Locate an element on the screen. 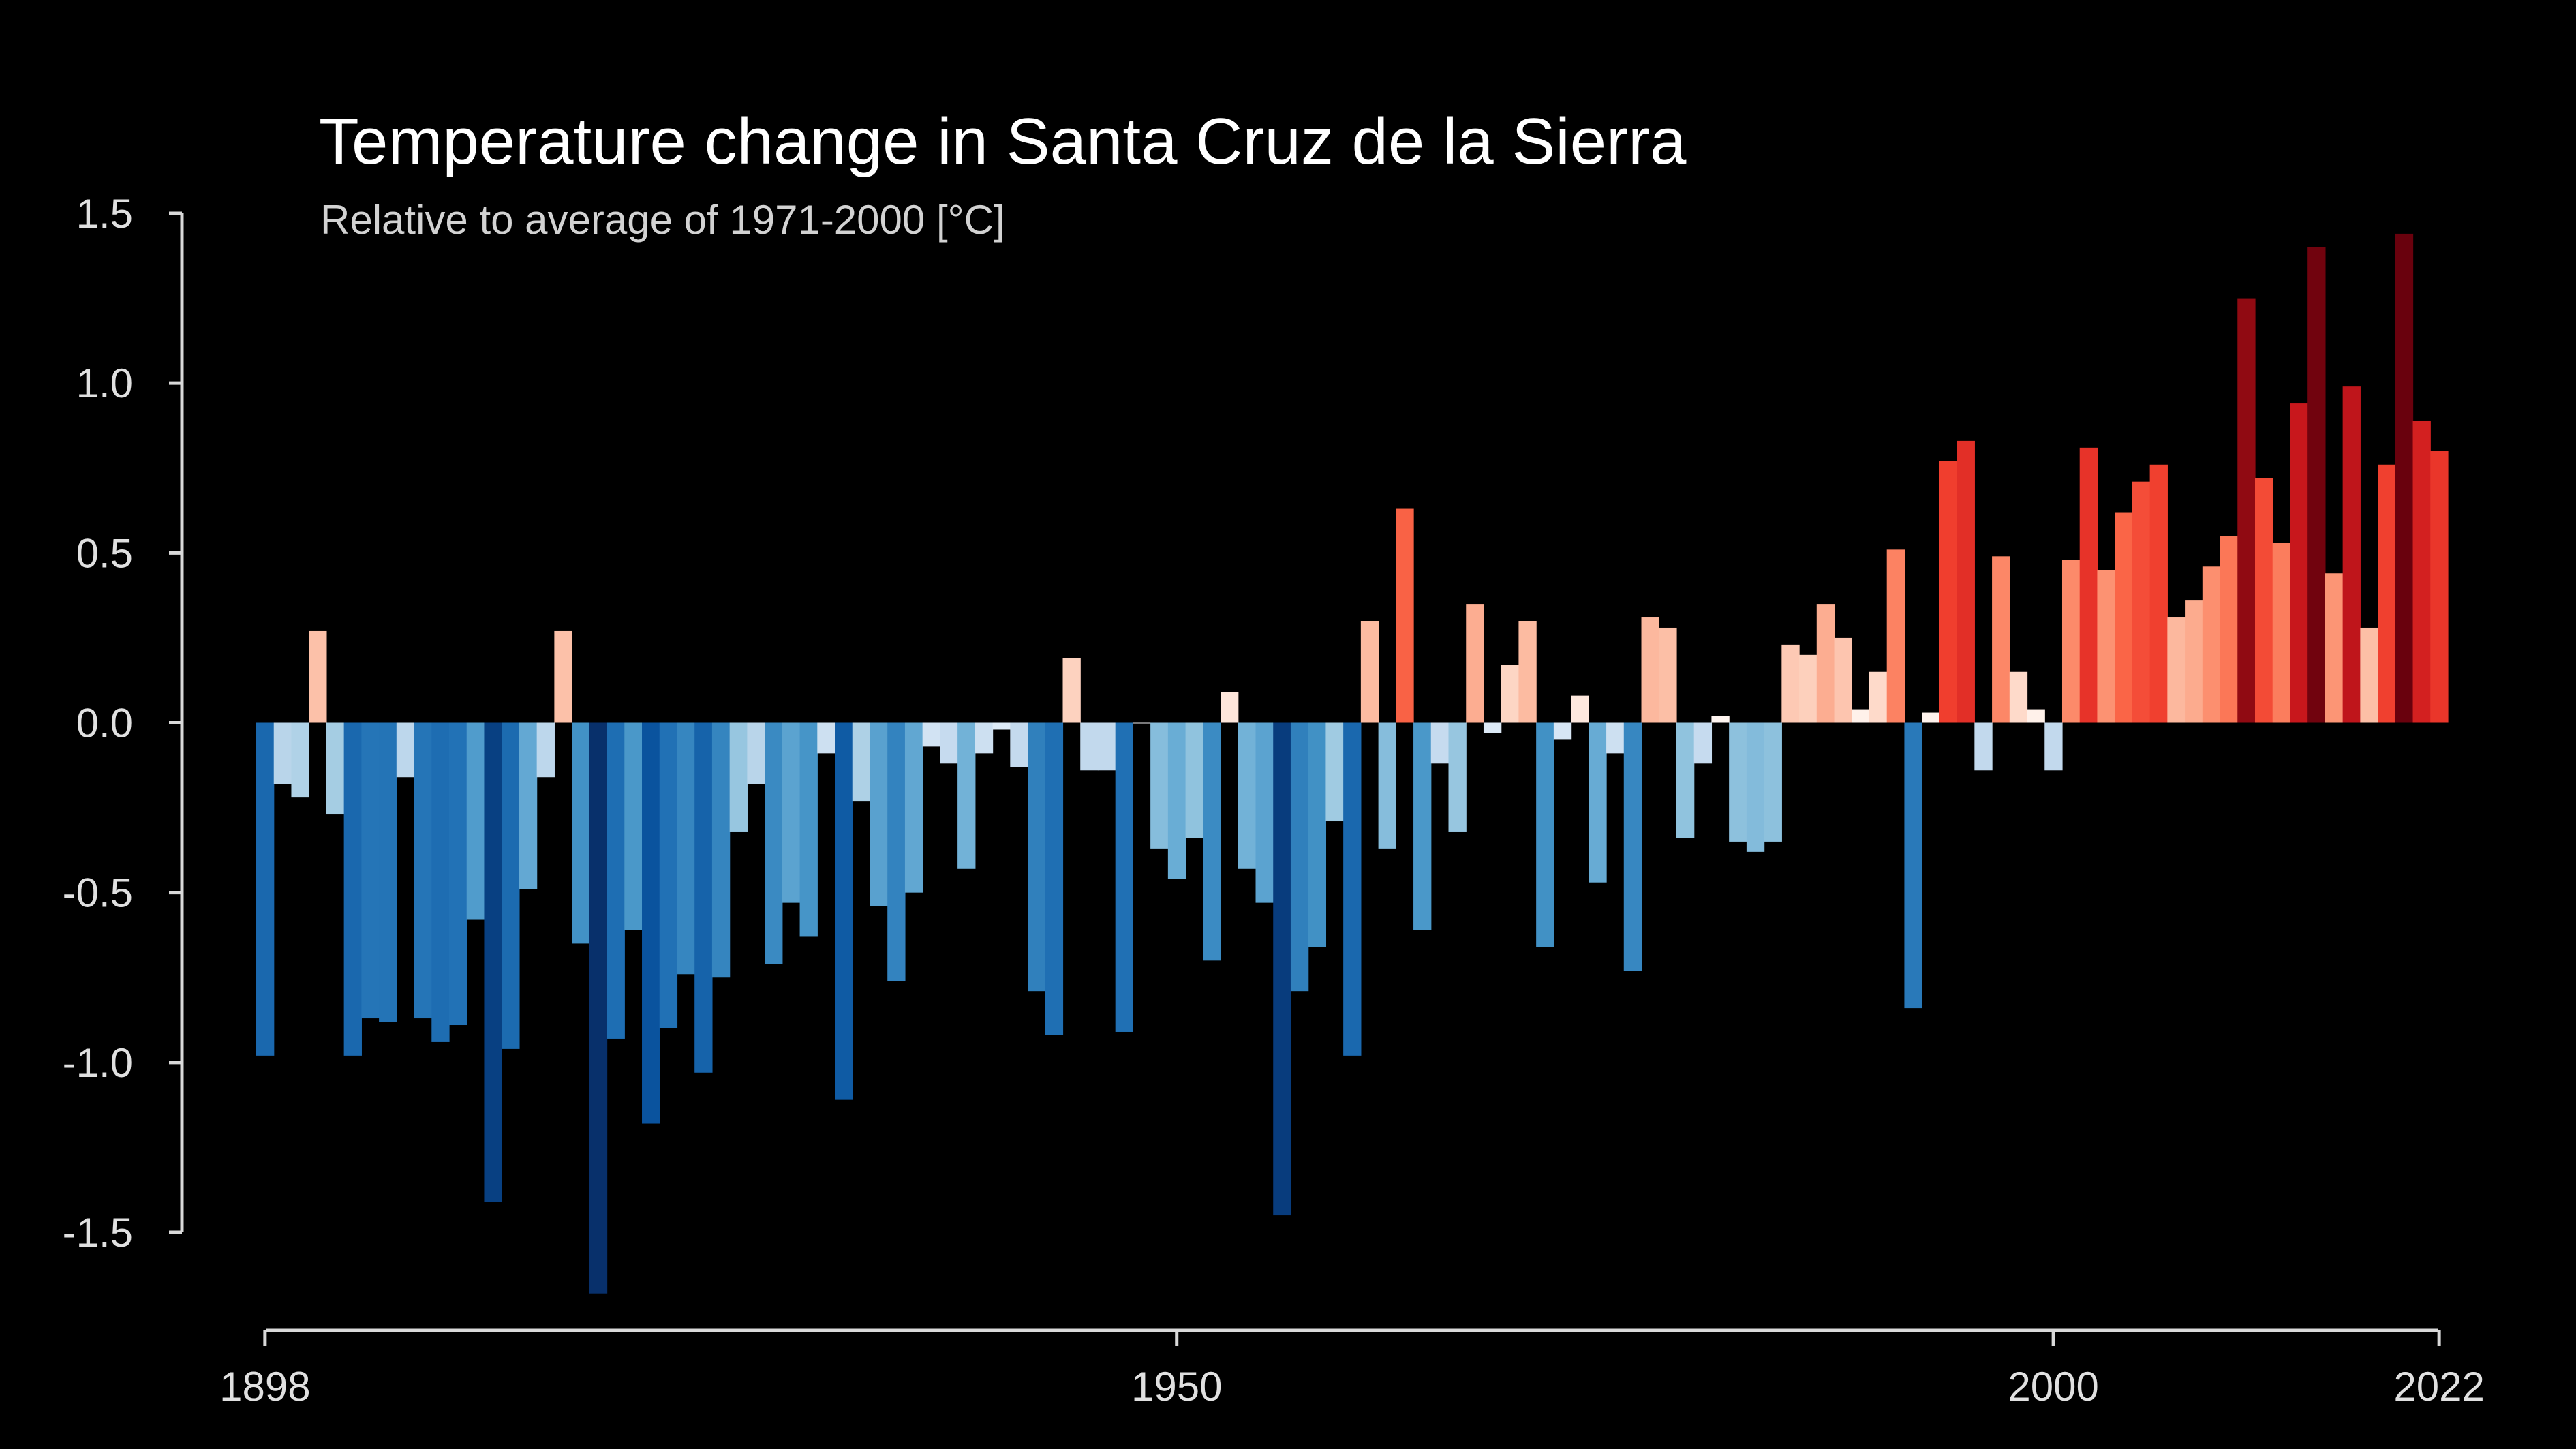 The width and height of the screenshot is (2576, 1449). bar-2011 is located at coordinates (2246, 511).